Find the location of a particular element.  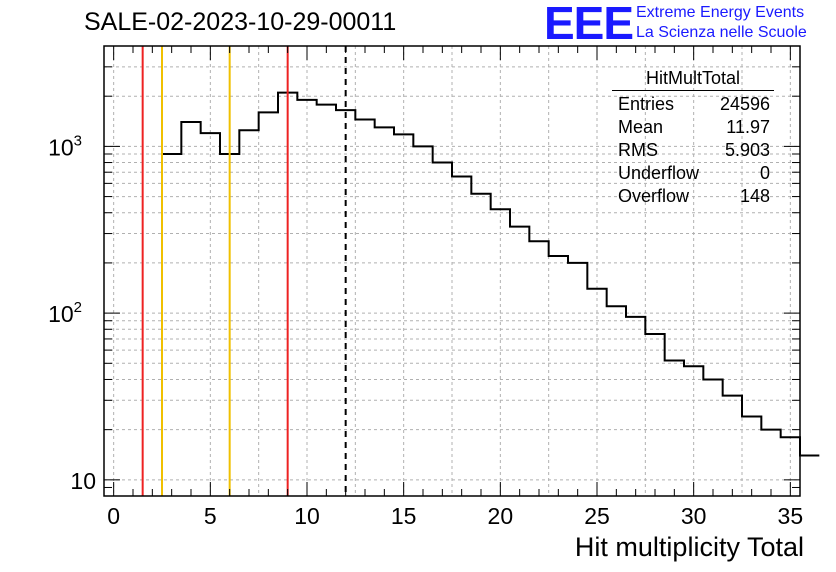

stats-value: 24596 is located at coordinates (744, 104).